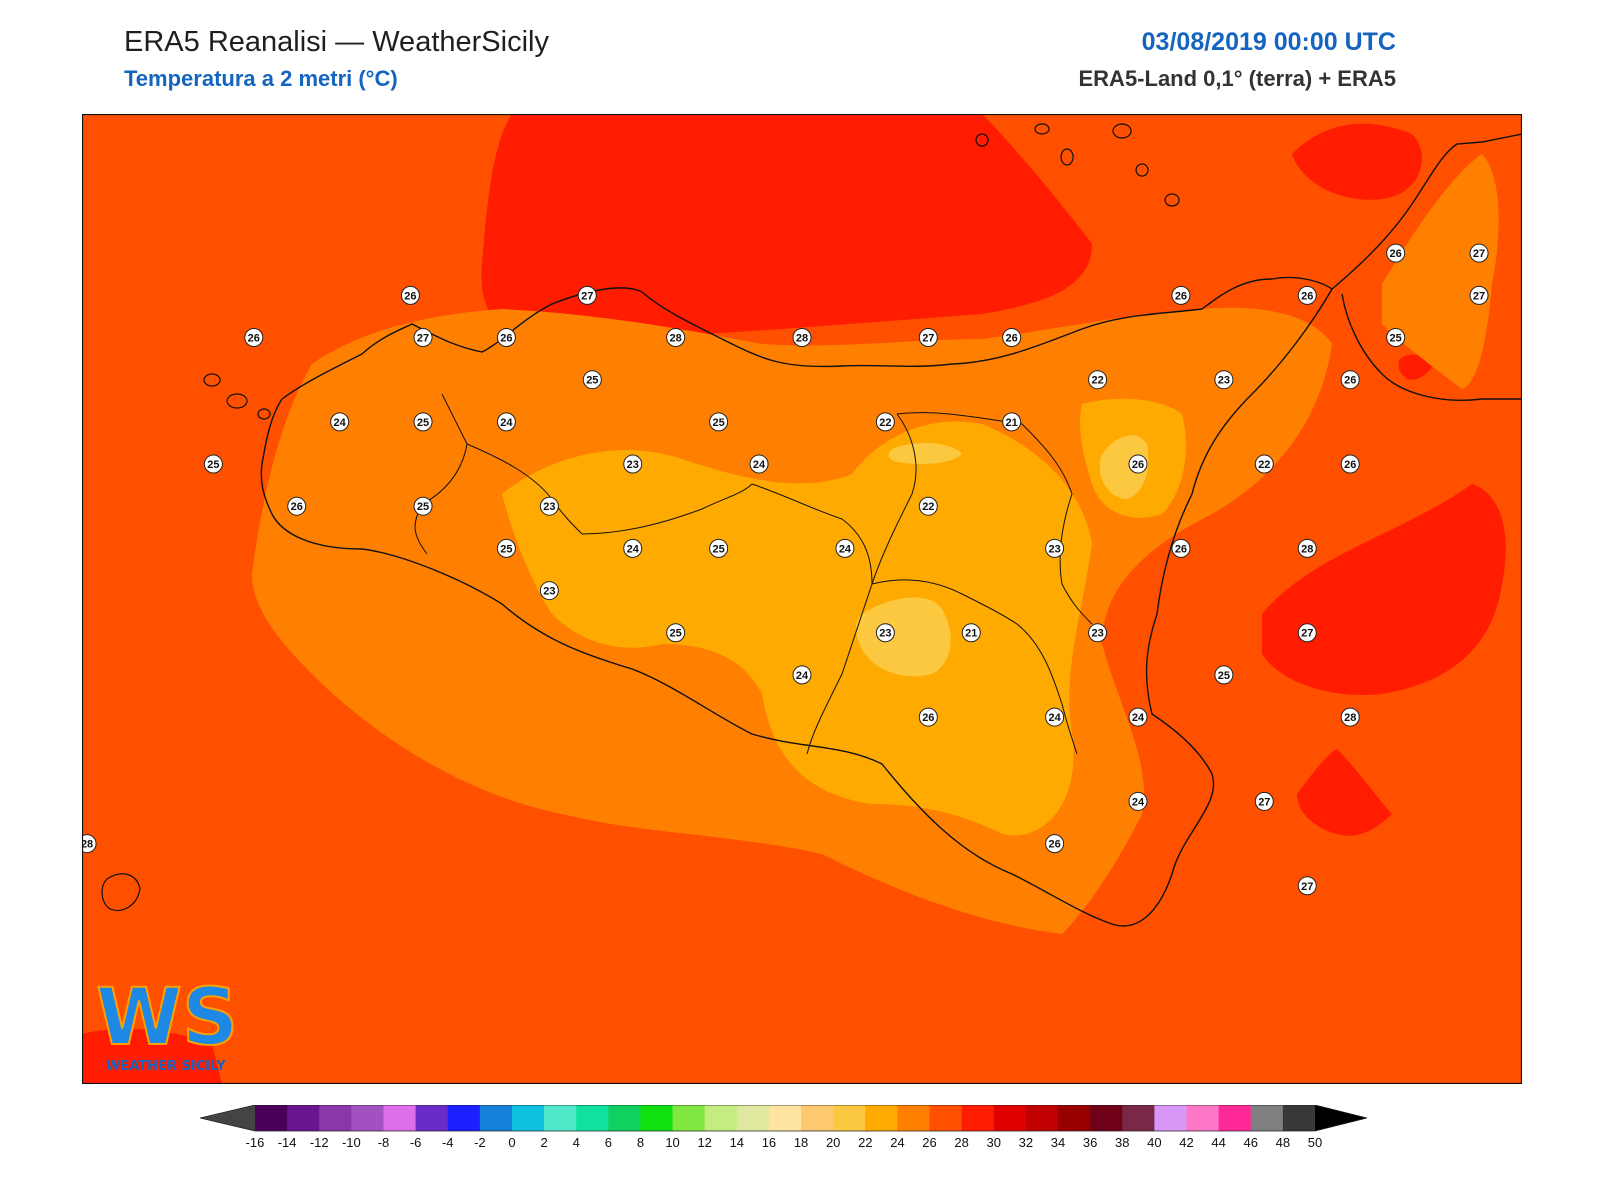  What do you see at coordinates (801, 1142) in the screenshot?
I see `colorbar-tick-label: 18` at bounding box center [801, 1142].